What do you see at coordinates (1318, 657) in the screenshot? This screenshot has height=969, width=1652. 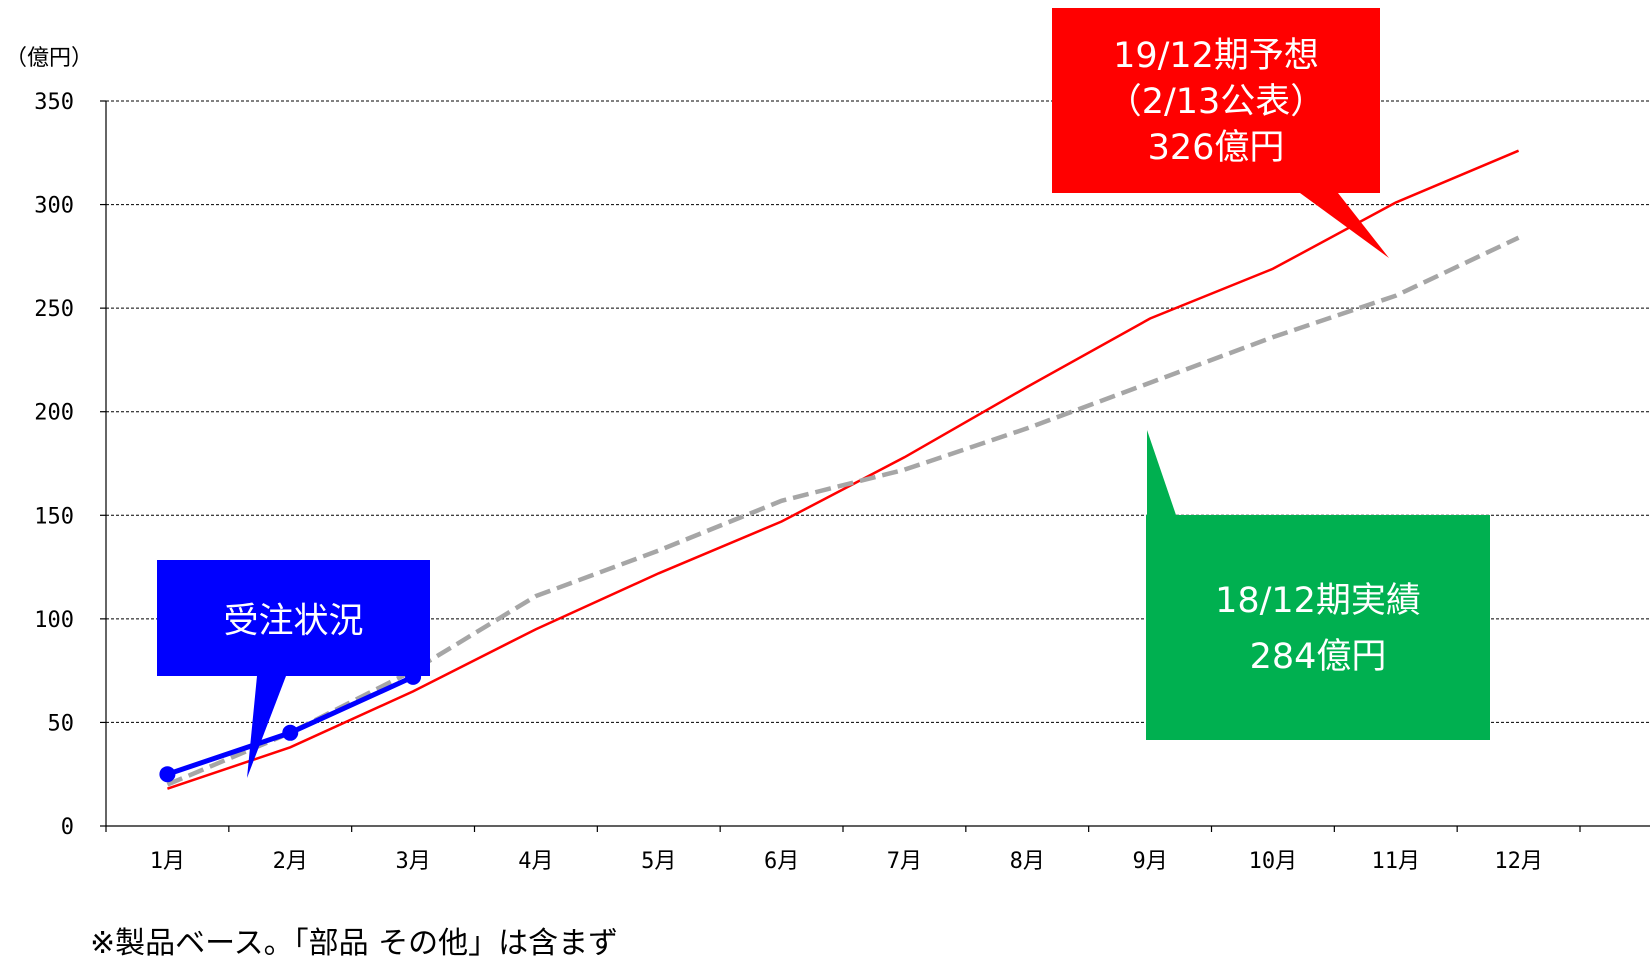 I see `callout-text-line: 284億円` at bounding box center [1318, 657].